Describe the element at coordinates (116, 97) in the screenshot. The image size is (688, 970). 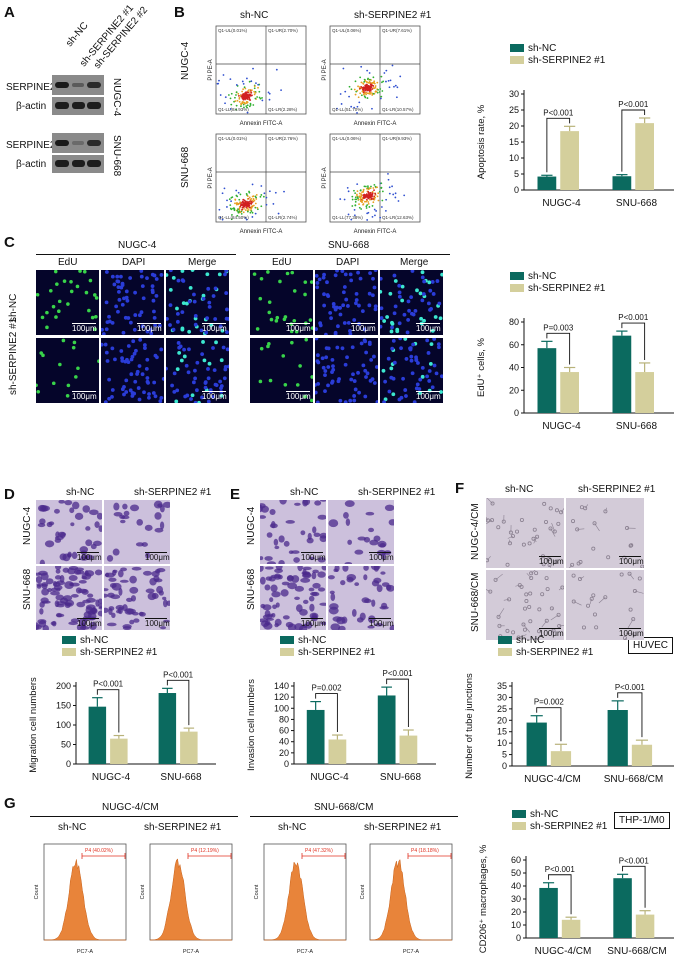
I see `blot-cell-line: NUGC-4` at that location.